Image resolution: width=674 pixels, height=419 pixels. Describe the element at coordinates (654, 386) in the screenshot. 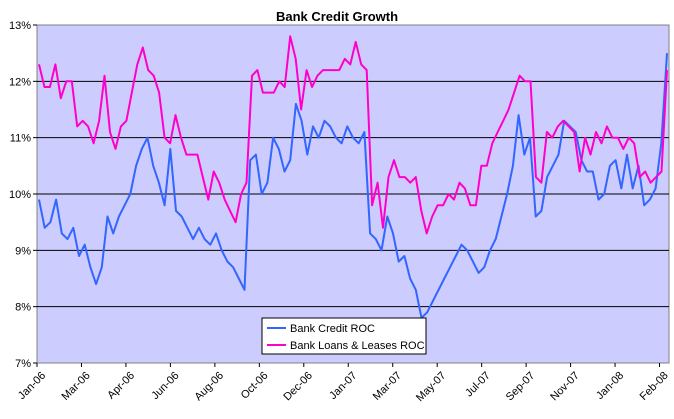

I see `x-tick-label: Feb-08` at that location.